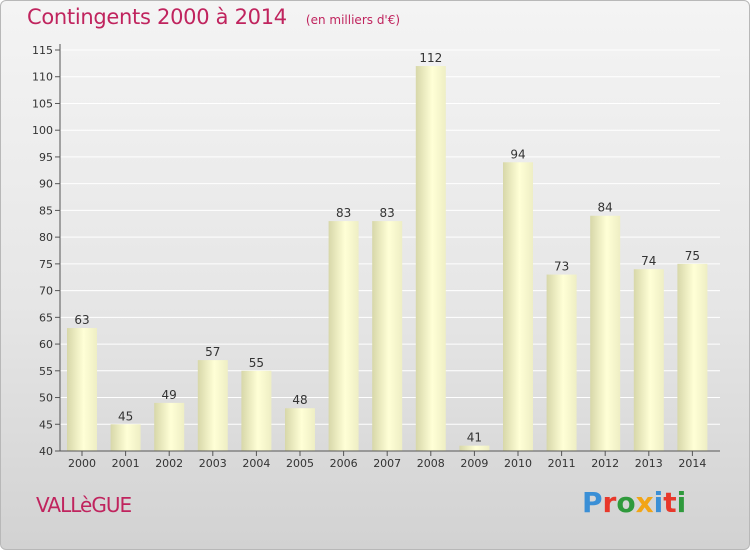 The height and width of the screenshot is (550, 750). What do you see at coordinates (46, 344) in the screenshot?
I see `y-tick-label: 60` at bounding box center [46, 344].